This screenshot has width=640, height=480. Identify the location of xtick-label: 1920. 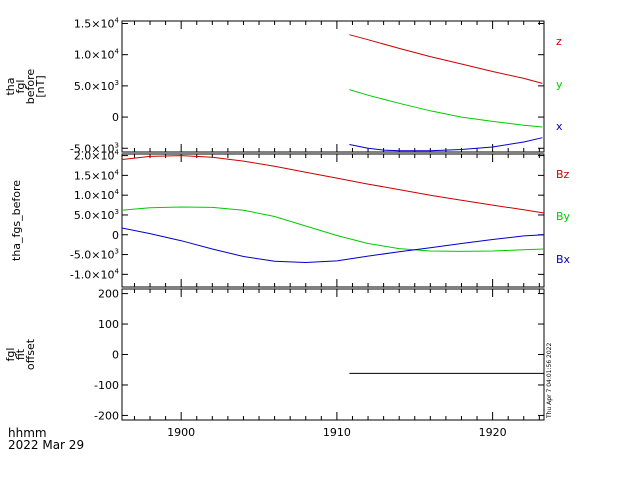
(493, 432).